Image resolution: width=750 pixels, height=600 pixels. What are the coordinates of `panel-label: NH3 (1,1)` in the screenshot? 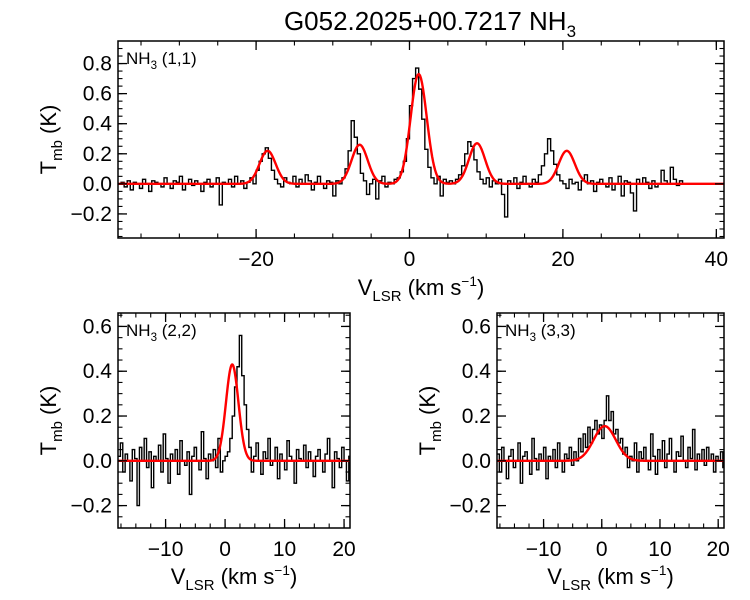 It's located at (161, 60).